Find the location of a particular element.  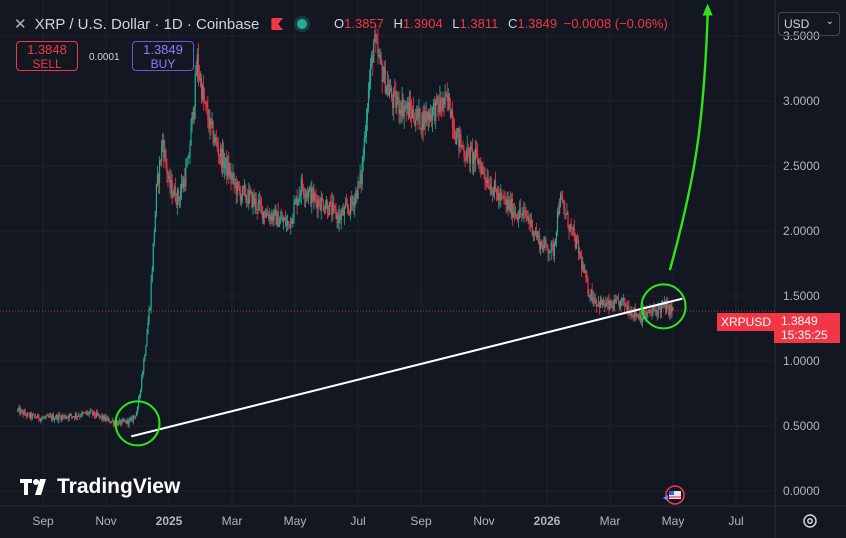

symbol-price-tag: XRPUSD is located at coordinates (746, 322).